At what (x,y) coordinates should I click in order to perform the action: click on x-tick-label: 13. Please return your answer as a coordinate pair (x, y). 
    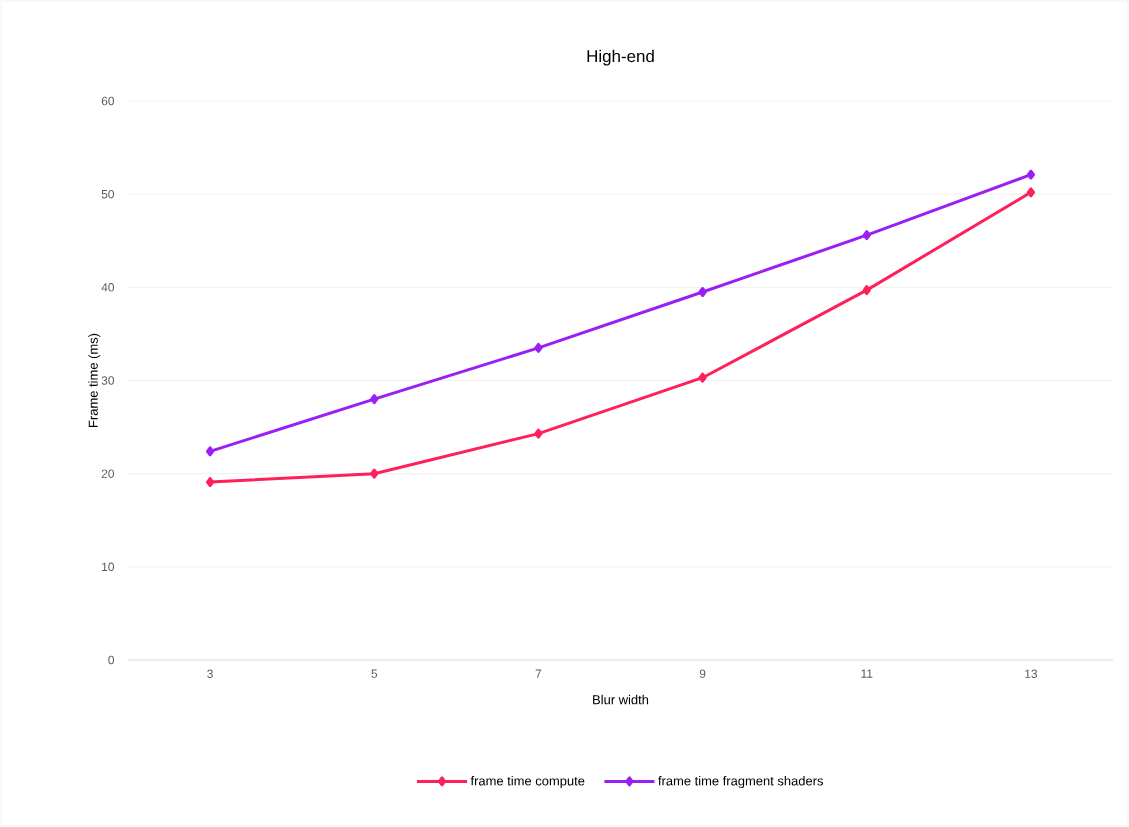
    Looking at the image, I should click on (1031, 673).